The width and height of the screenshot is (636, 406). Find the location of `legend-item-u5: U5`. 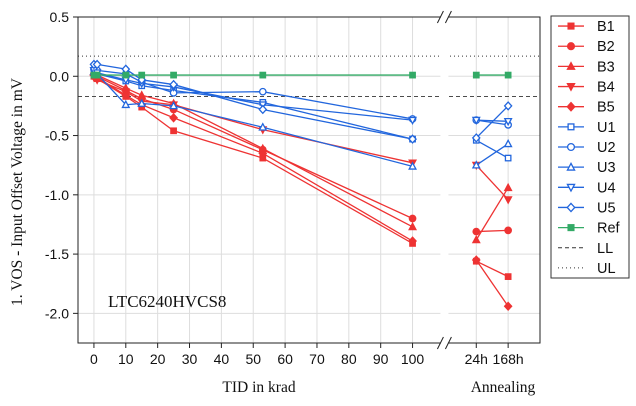

legend-item-u5: U5 is located at coordinates (587, 208).